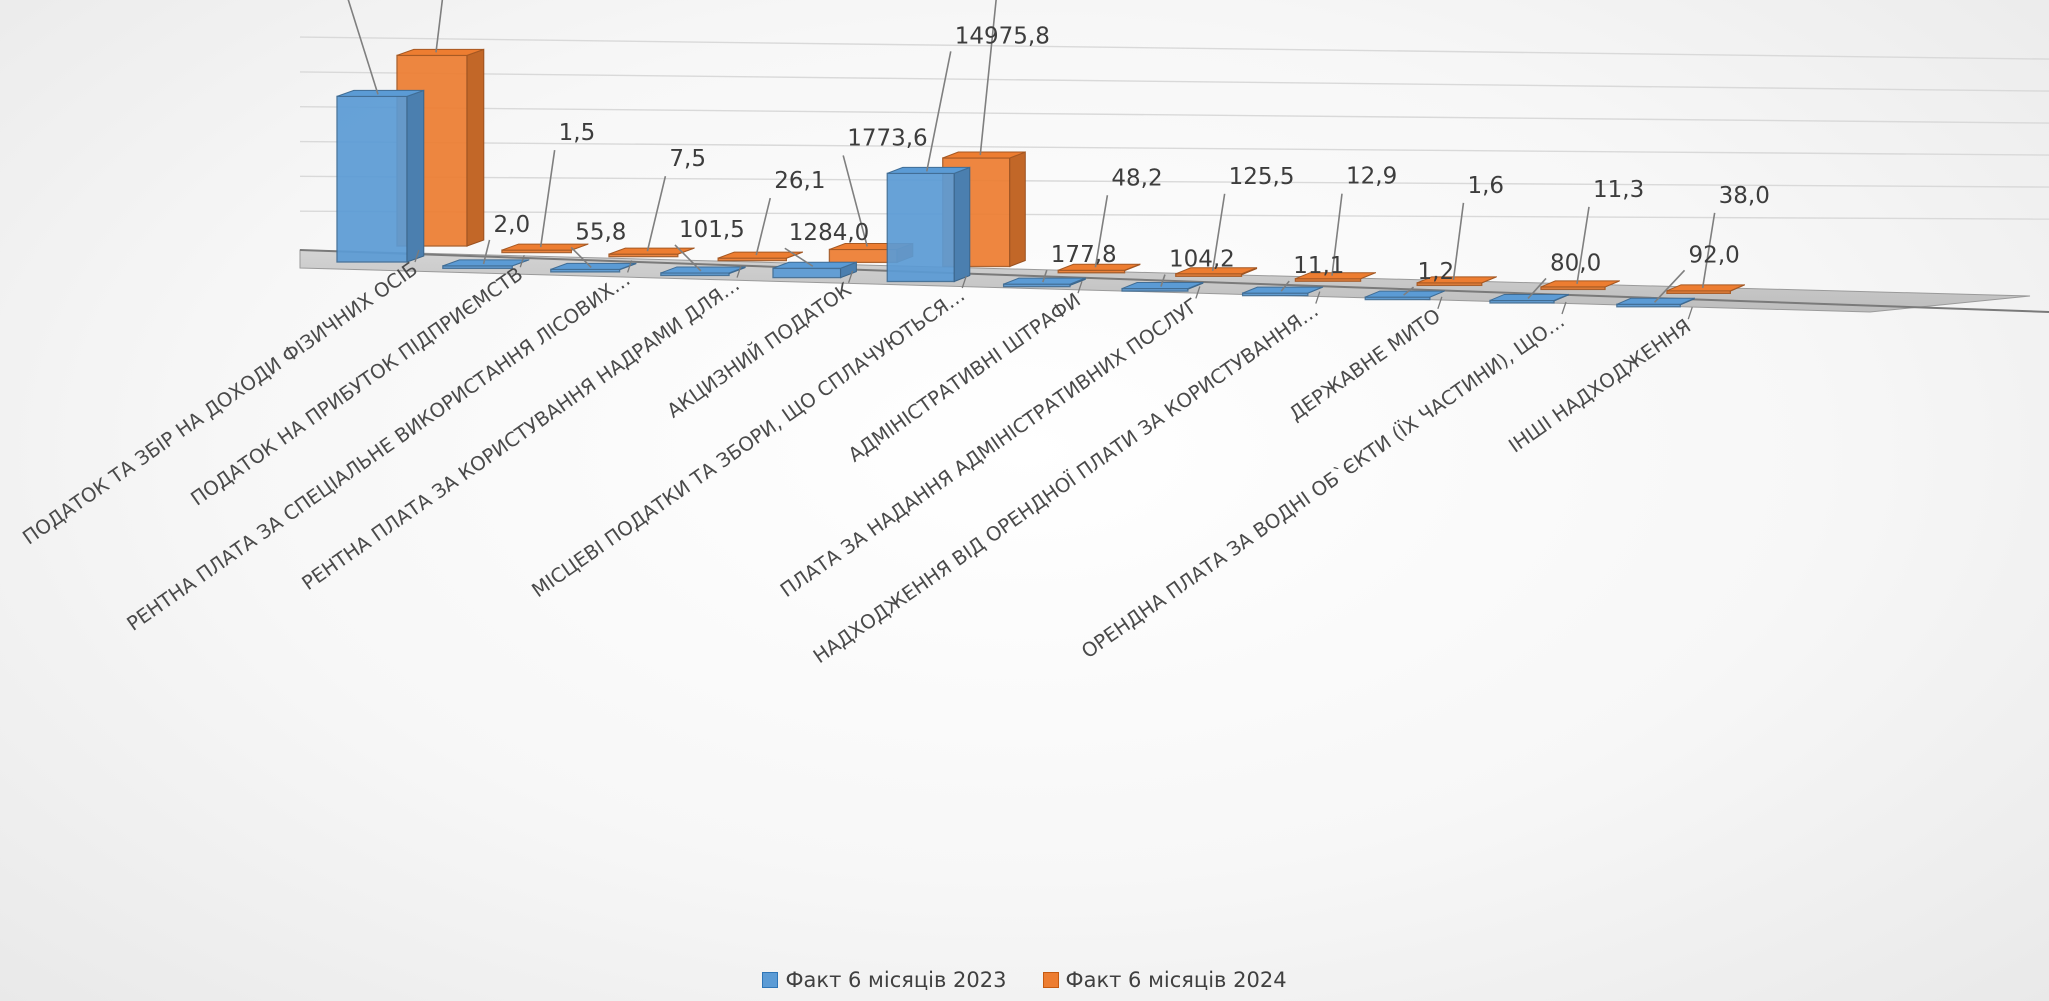 The image size is (2049, 1001). What do you see at coordinates (799, 257) in the screenshot?
I see `data-label-2023-4-leader` at bounding box center [799, 257].